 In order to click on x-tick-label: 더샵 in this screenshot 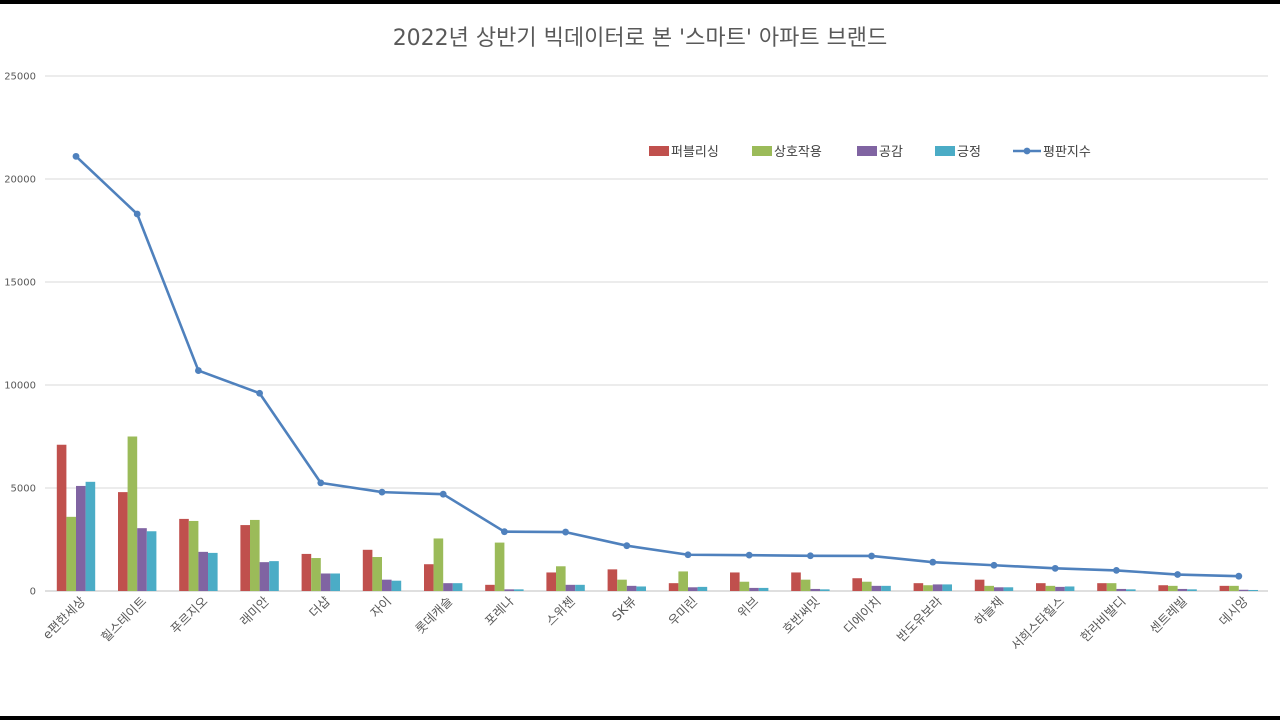, I will do `click(319, 606)`.